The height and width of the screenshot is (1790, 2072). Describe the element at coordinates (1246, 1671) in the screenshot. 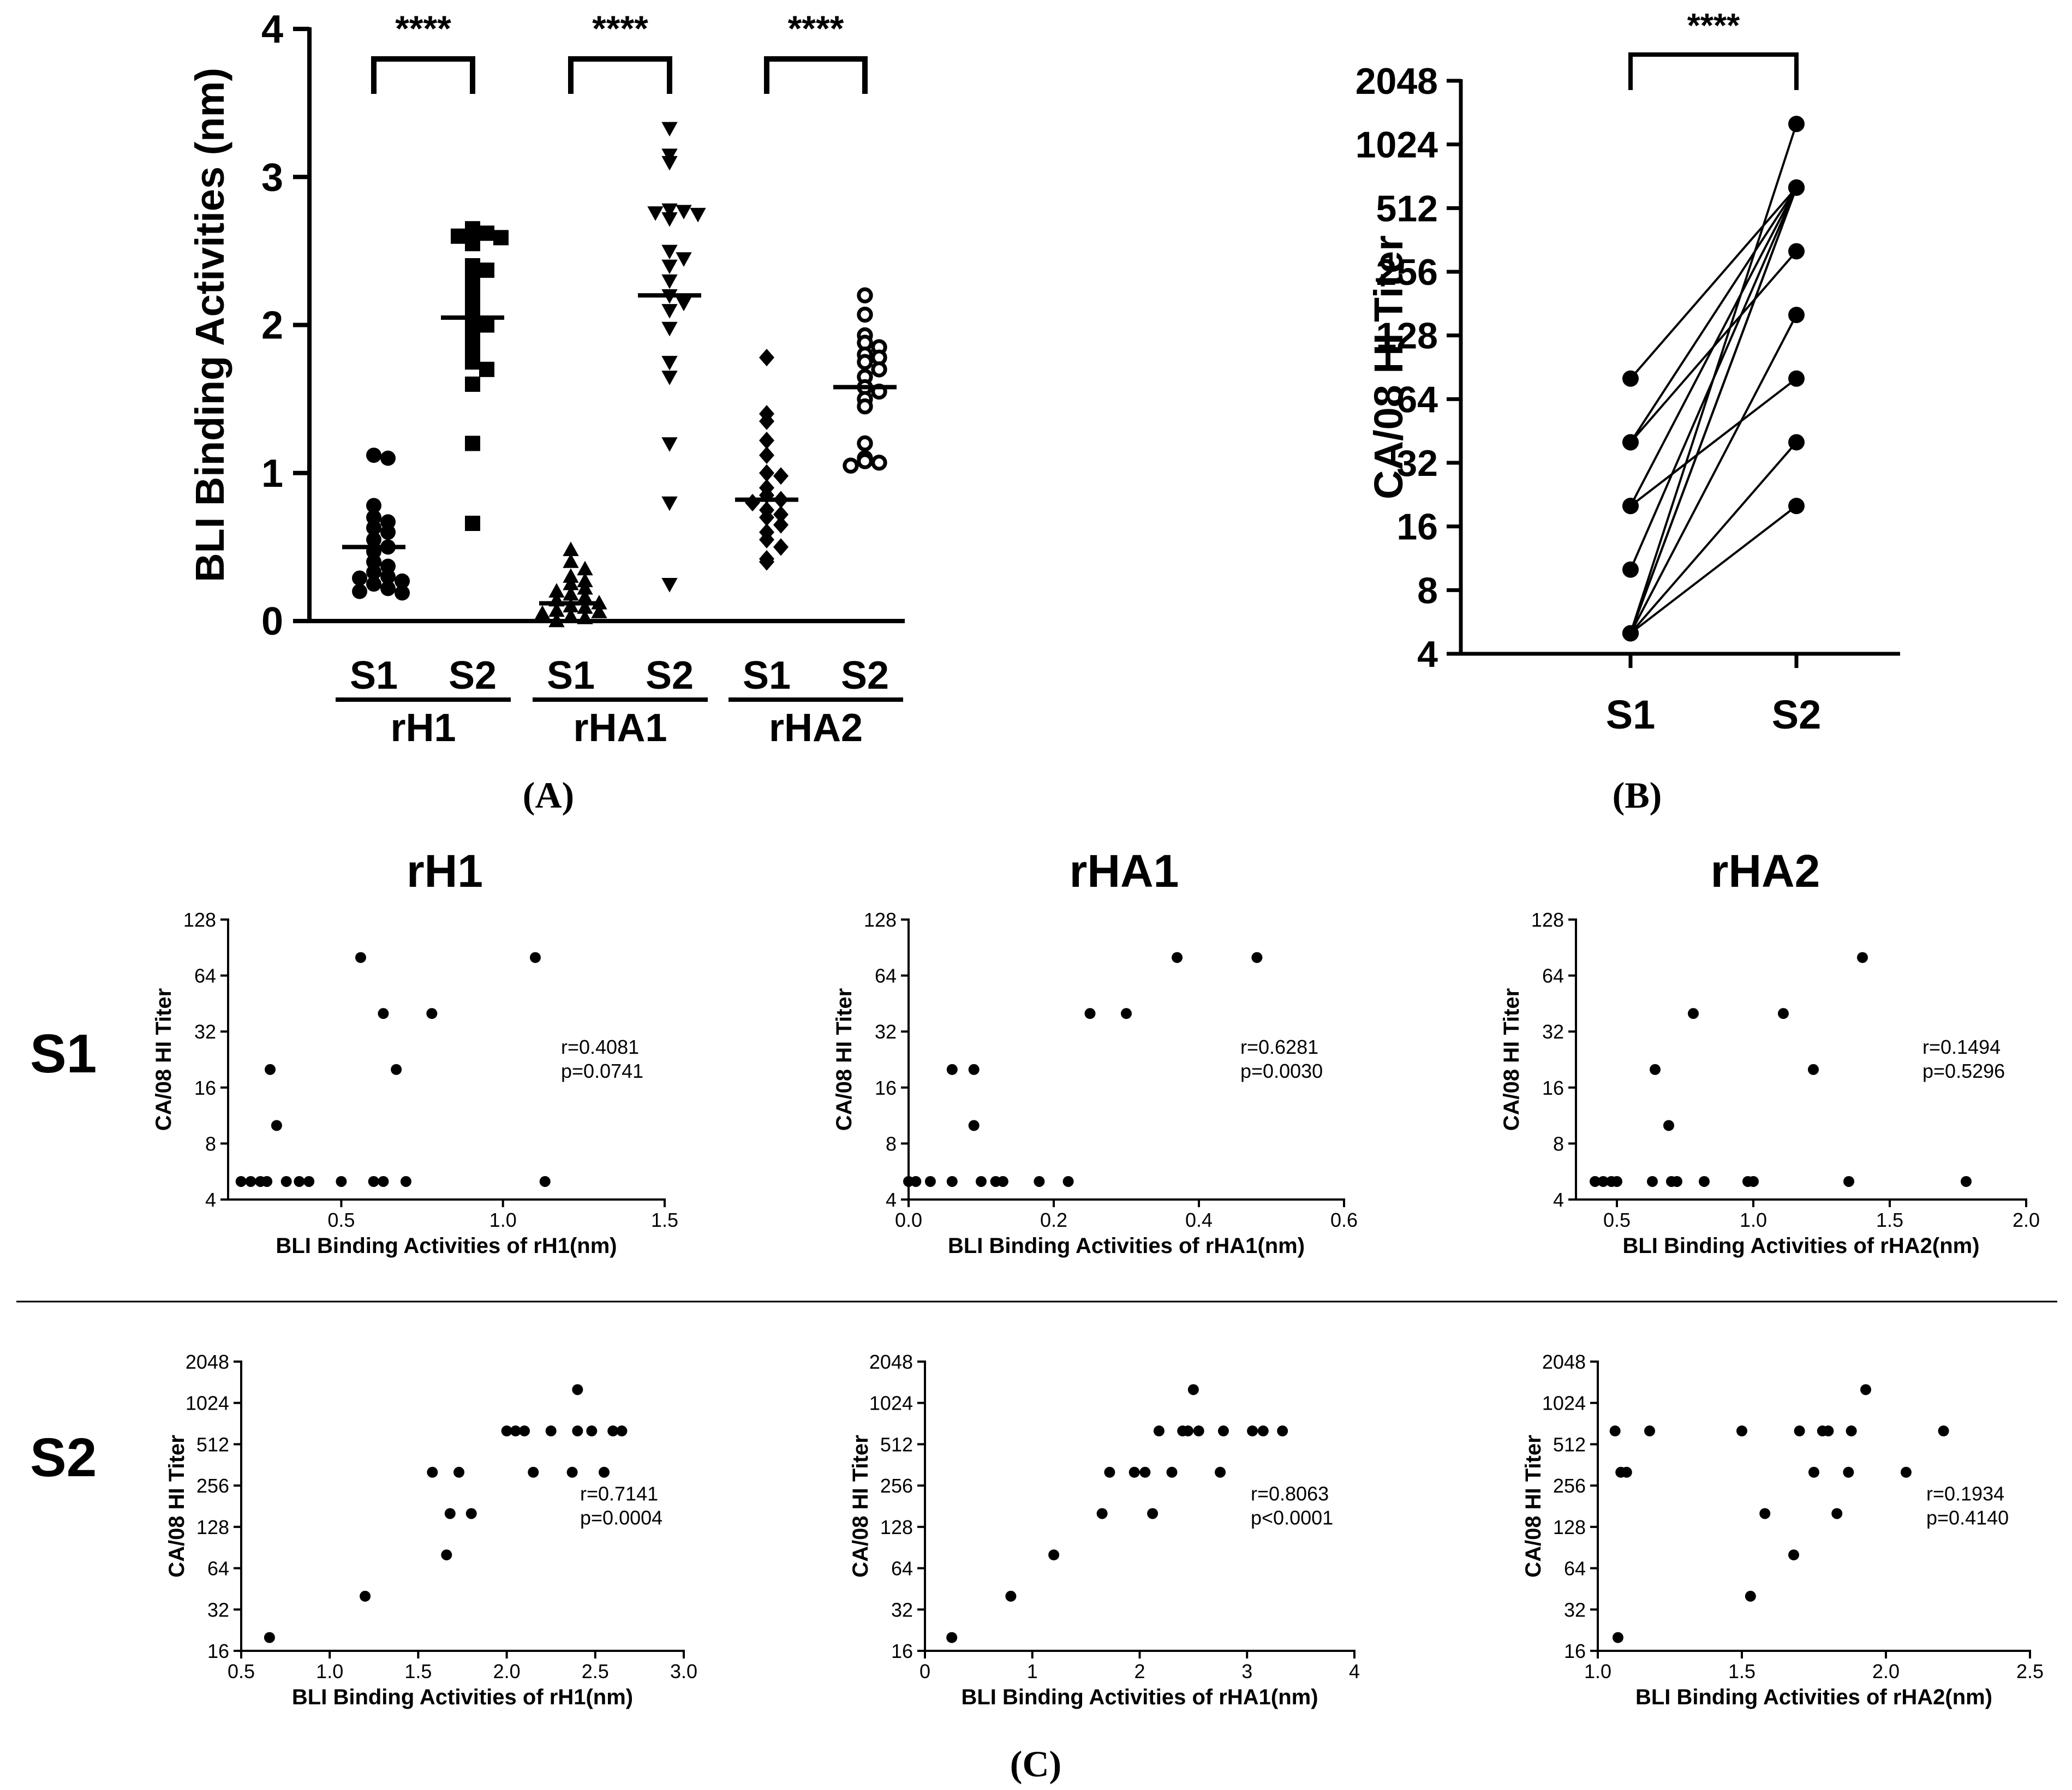

I see `x-tick-label: 3` at that location.